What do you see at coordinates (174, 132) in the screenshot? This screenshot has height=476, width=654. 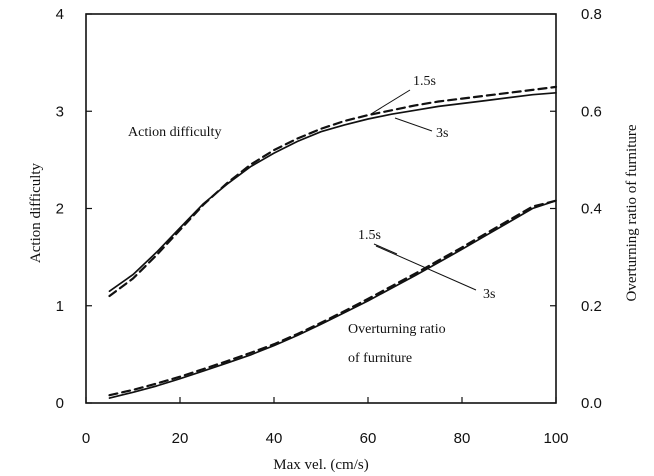 I see `annotation-action-difficulty: Action difficulty` at bounding box center [174, 132].